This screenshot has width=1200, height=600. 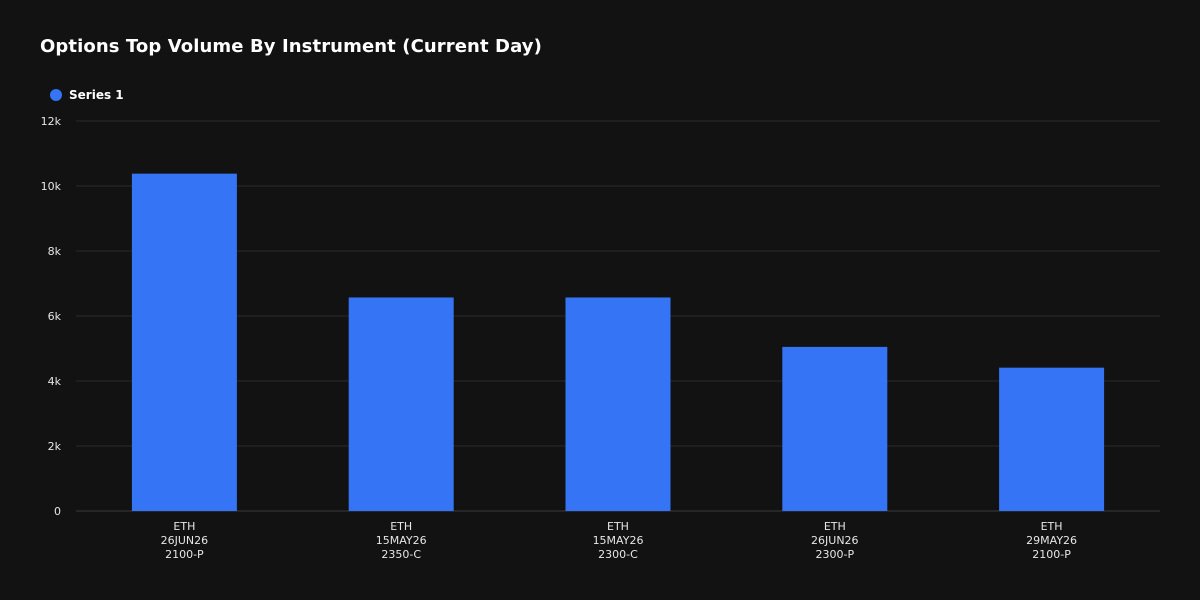 I want to click on y-tick-label: 10k, so click(x=51, y=186).